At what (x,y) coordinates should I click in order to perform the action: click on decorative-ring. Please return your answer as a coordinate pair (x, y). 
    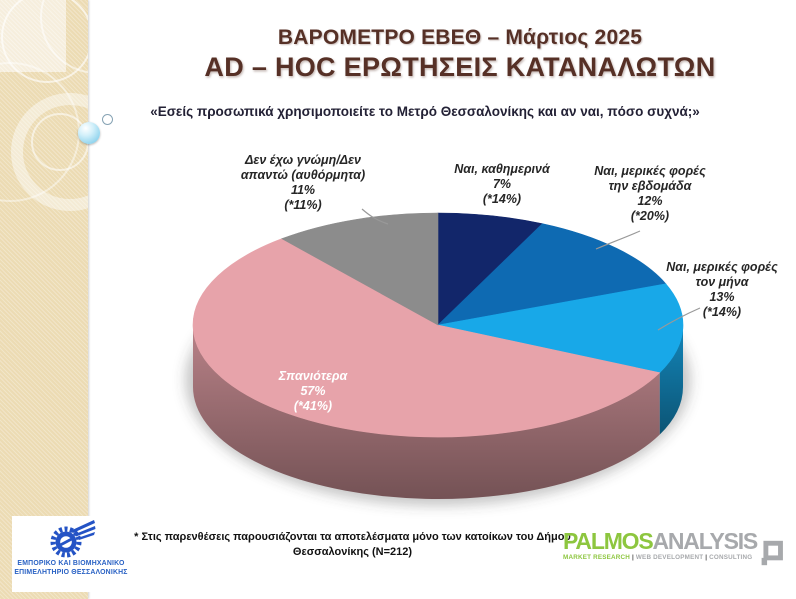
    Looking at the image, I should click on (59, 142).